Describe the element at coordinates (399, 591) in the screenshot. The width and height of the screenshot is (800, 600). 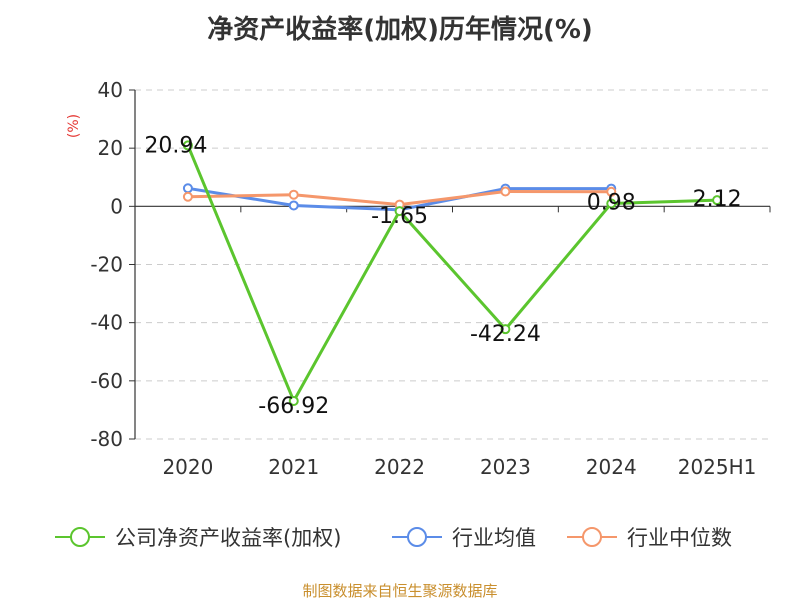
I see `source-note: 制图数据来自恒生聚源数据库` at that location.